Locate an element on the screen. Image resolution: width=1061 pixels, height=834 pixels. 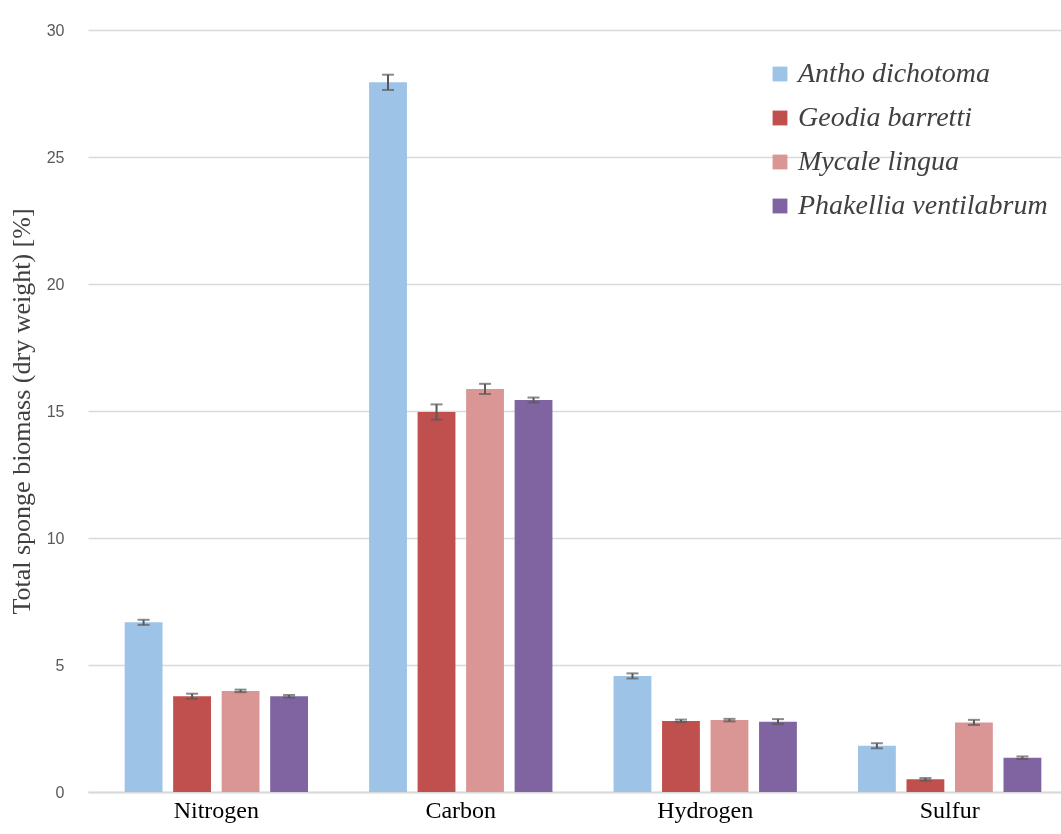
legend-label: Geodia barretti is located at coordinates (885, 116).